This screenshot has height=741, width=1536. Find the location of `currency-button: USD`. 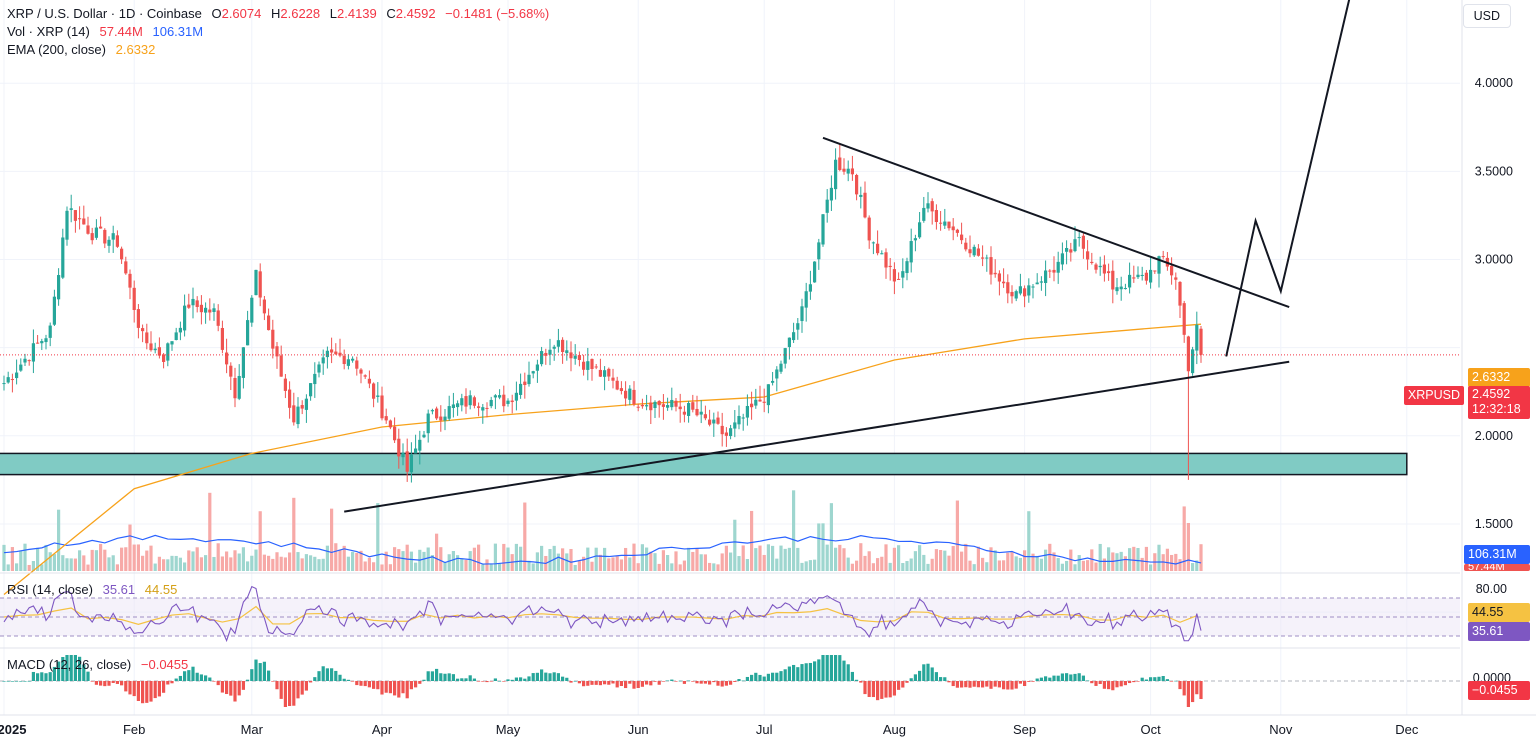

currency-button: USD is located at coordinates (1486, 16).